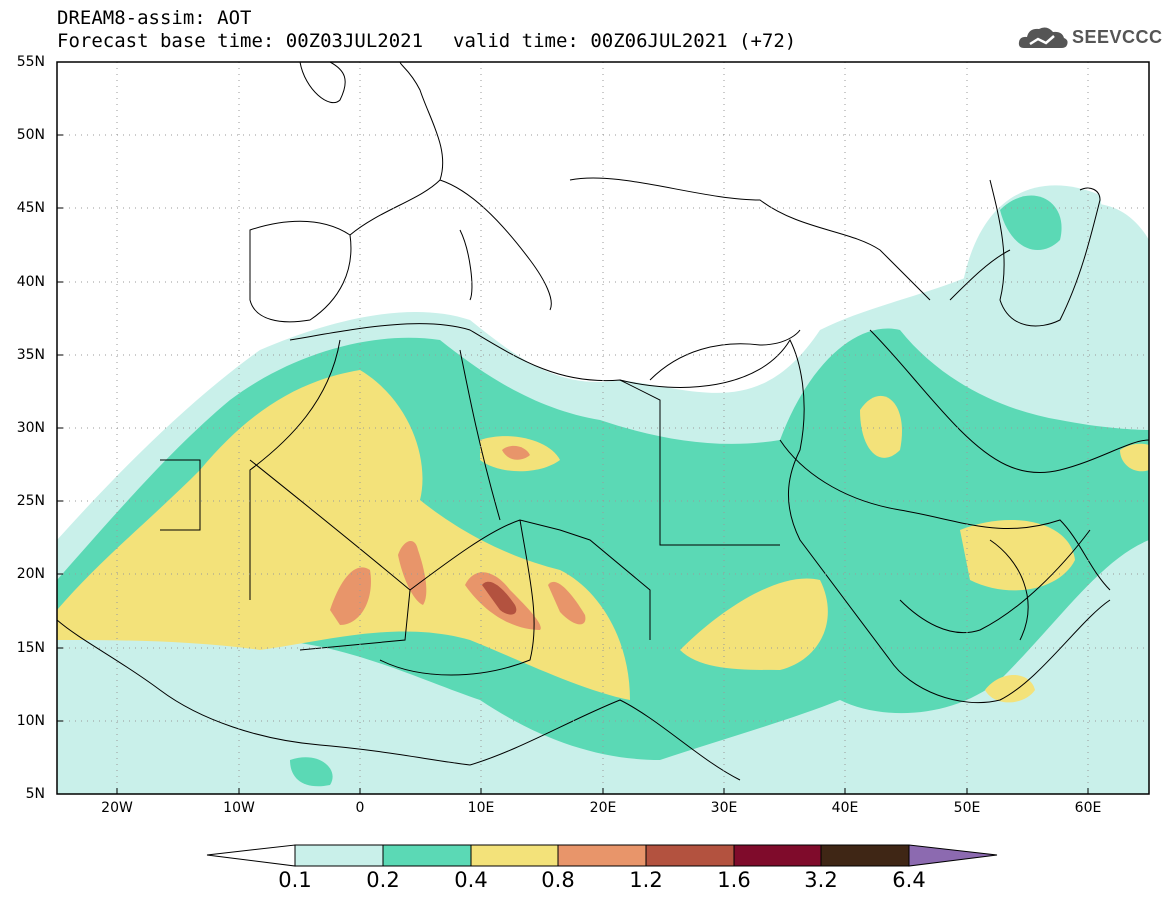 The height and width of the screenshot is (905, 1165). Describe the element at coordinates (603, 808) in the screenshot. I see `lon-label: 20E` at that location.